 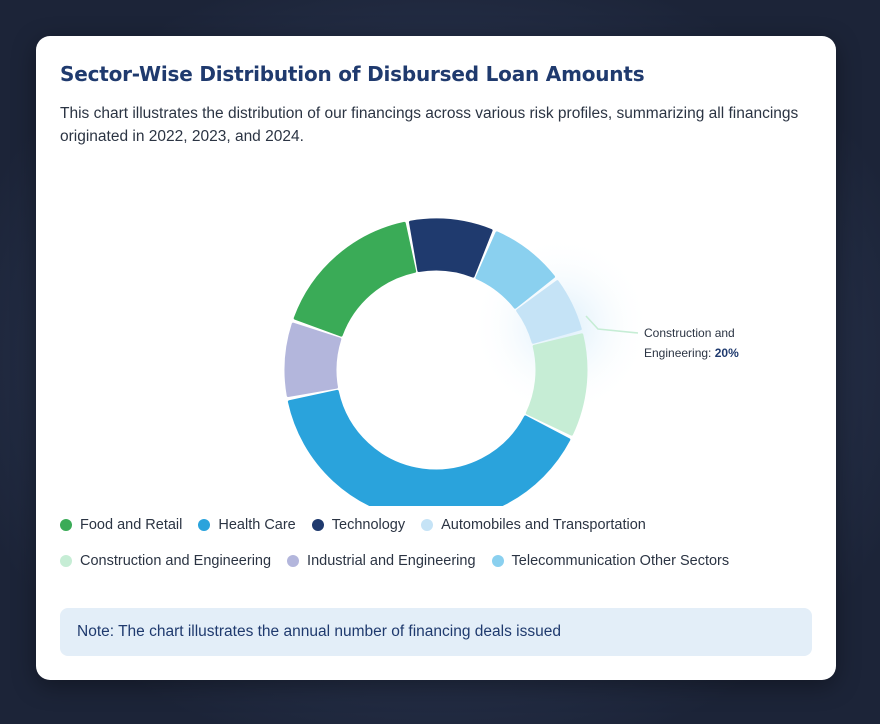 What do you see at coordinates (176, 560) in the screenshot?
I see `legend-label: Construction and Engineering` at bounding box center [176, 560].